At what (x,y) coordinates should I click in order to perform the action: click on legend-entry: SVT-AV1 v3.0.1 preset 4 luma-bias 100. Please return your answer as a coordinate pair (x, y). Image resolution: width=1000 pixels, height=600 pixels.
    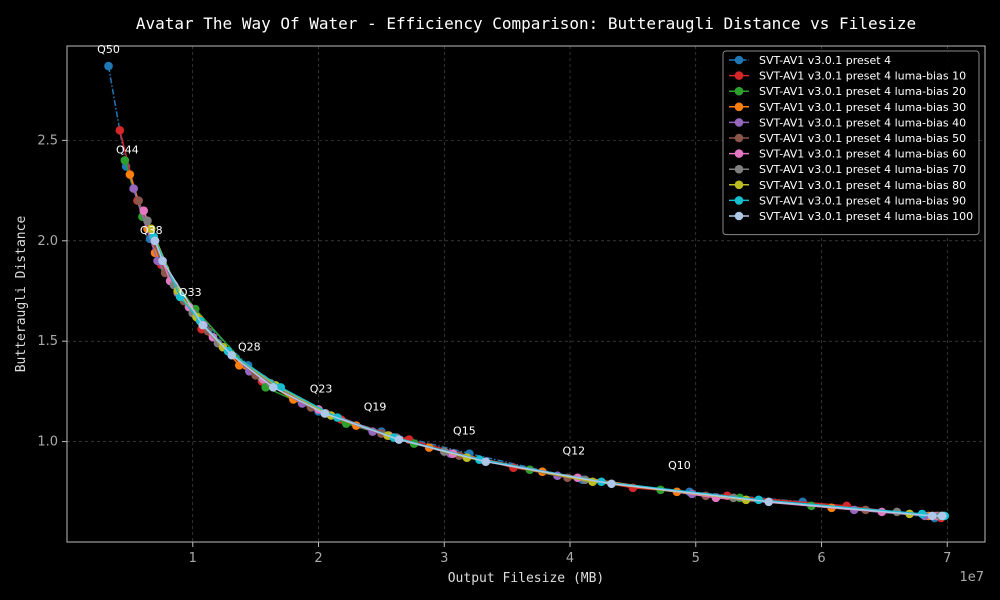
    Looking at the image, I should click on (851, 216).